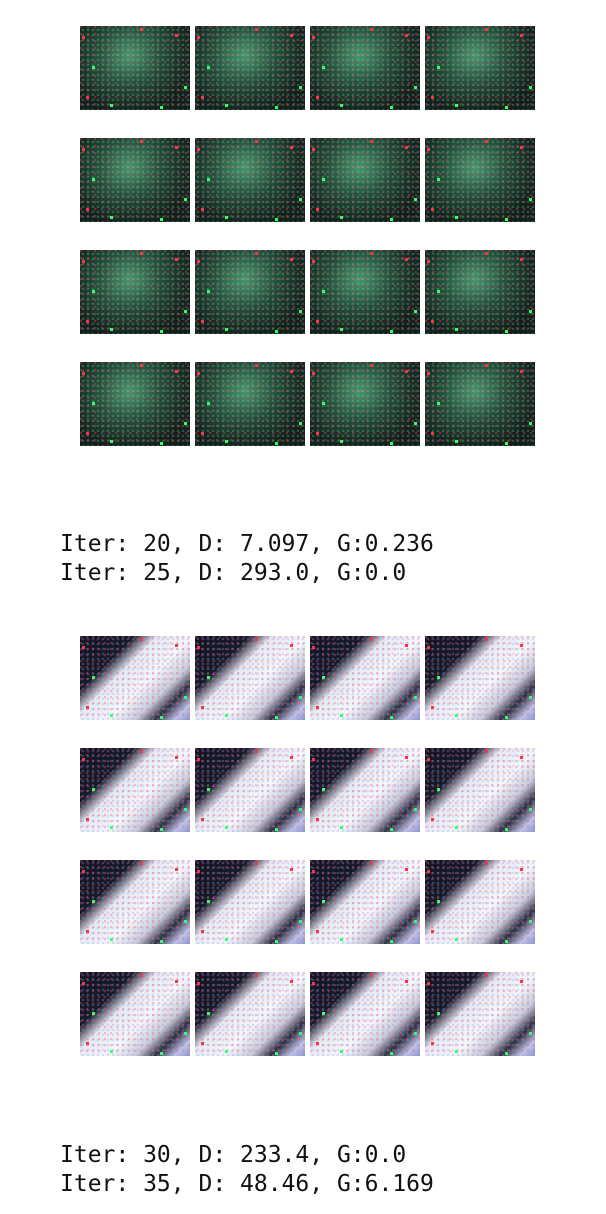  Describe the element at coordinates (247, 544) in the screenshot. I see `log-line: Iter: 20, D: 7.097, G:0.236` at that location.